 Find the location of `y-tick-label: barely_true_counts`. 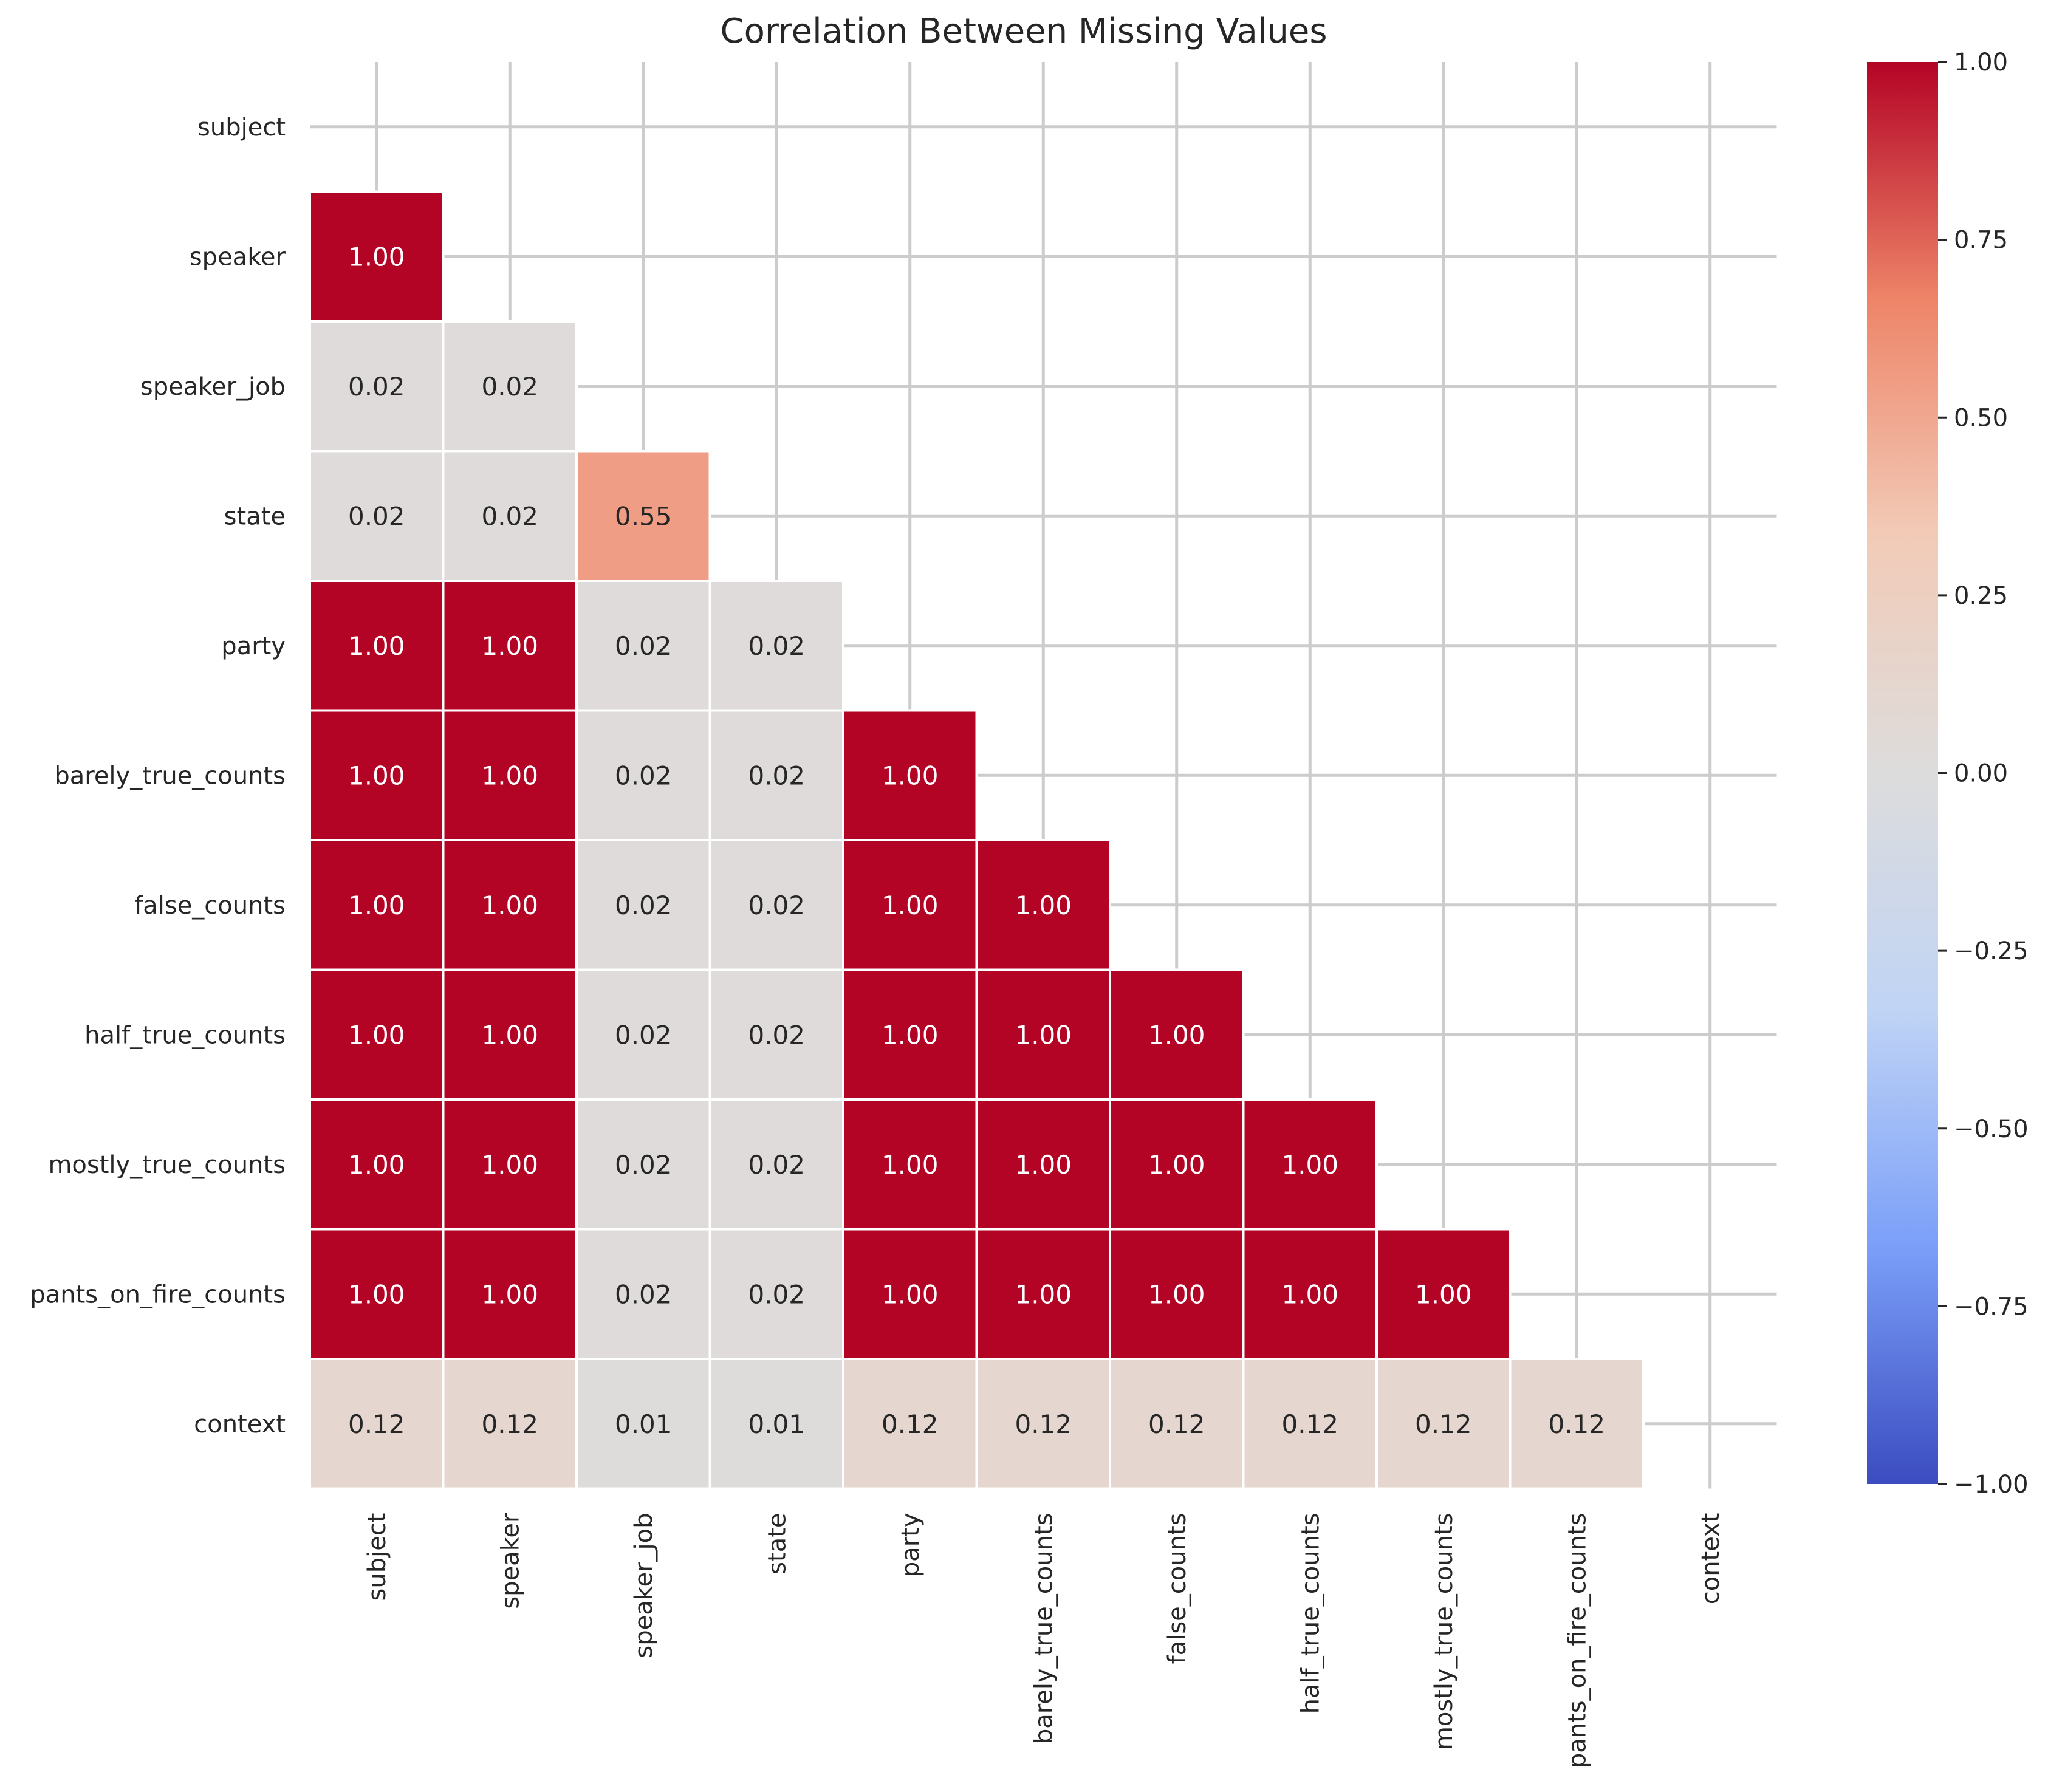

y-tick-label: barely_true_counts is located at coordinates (170, 776).